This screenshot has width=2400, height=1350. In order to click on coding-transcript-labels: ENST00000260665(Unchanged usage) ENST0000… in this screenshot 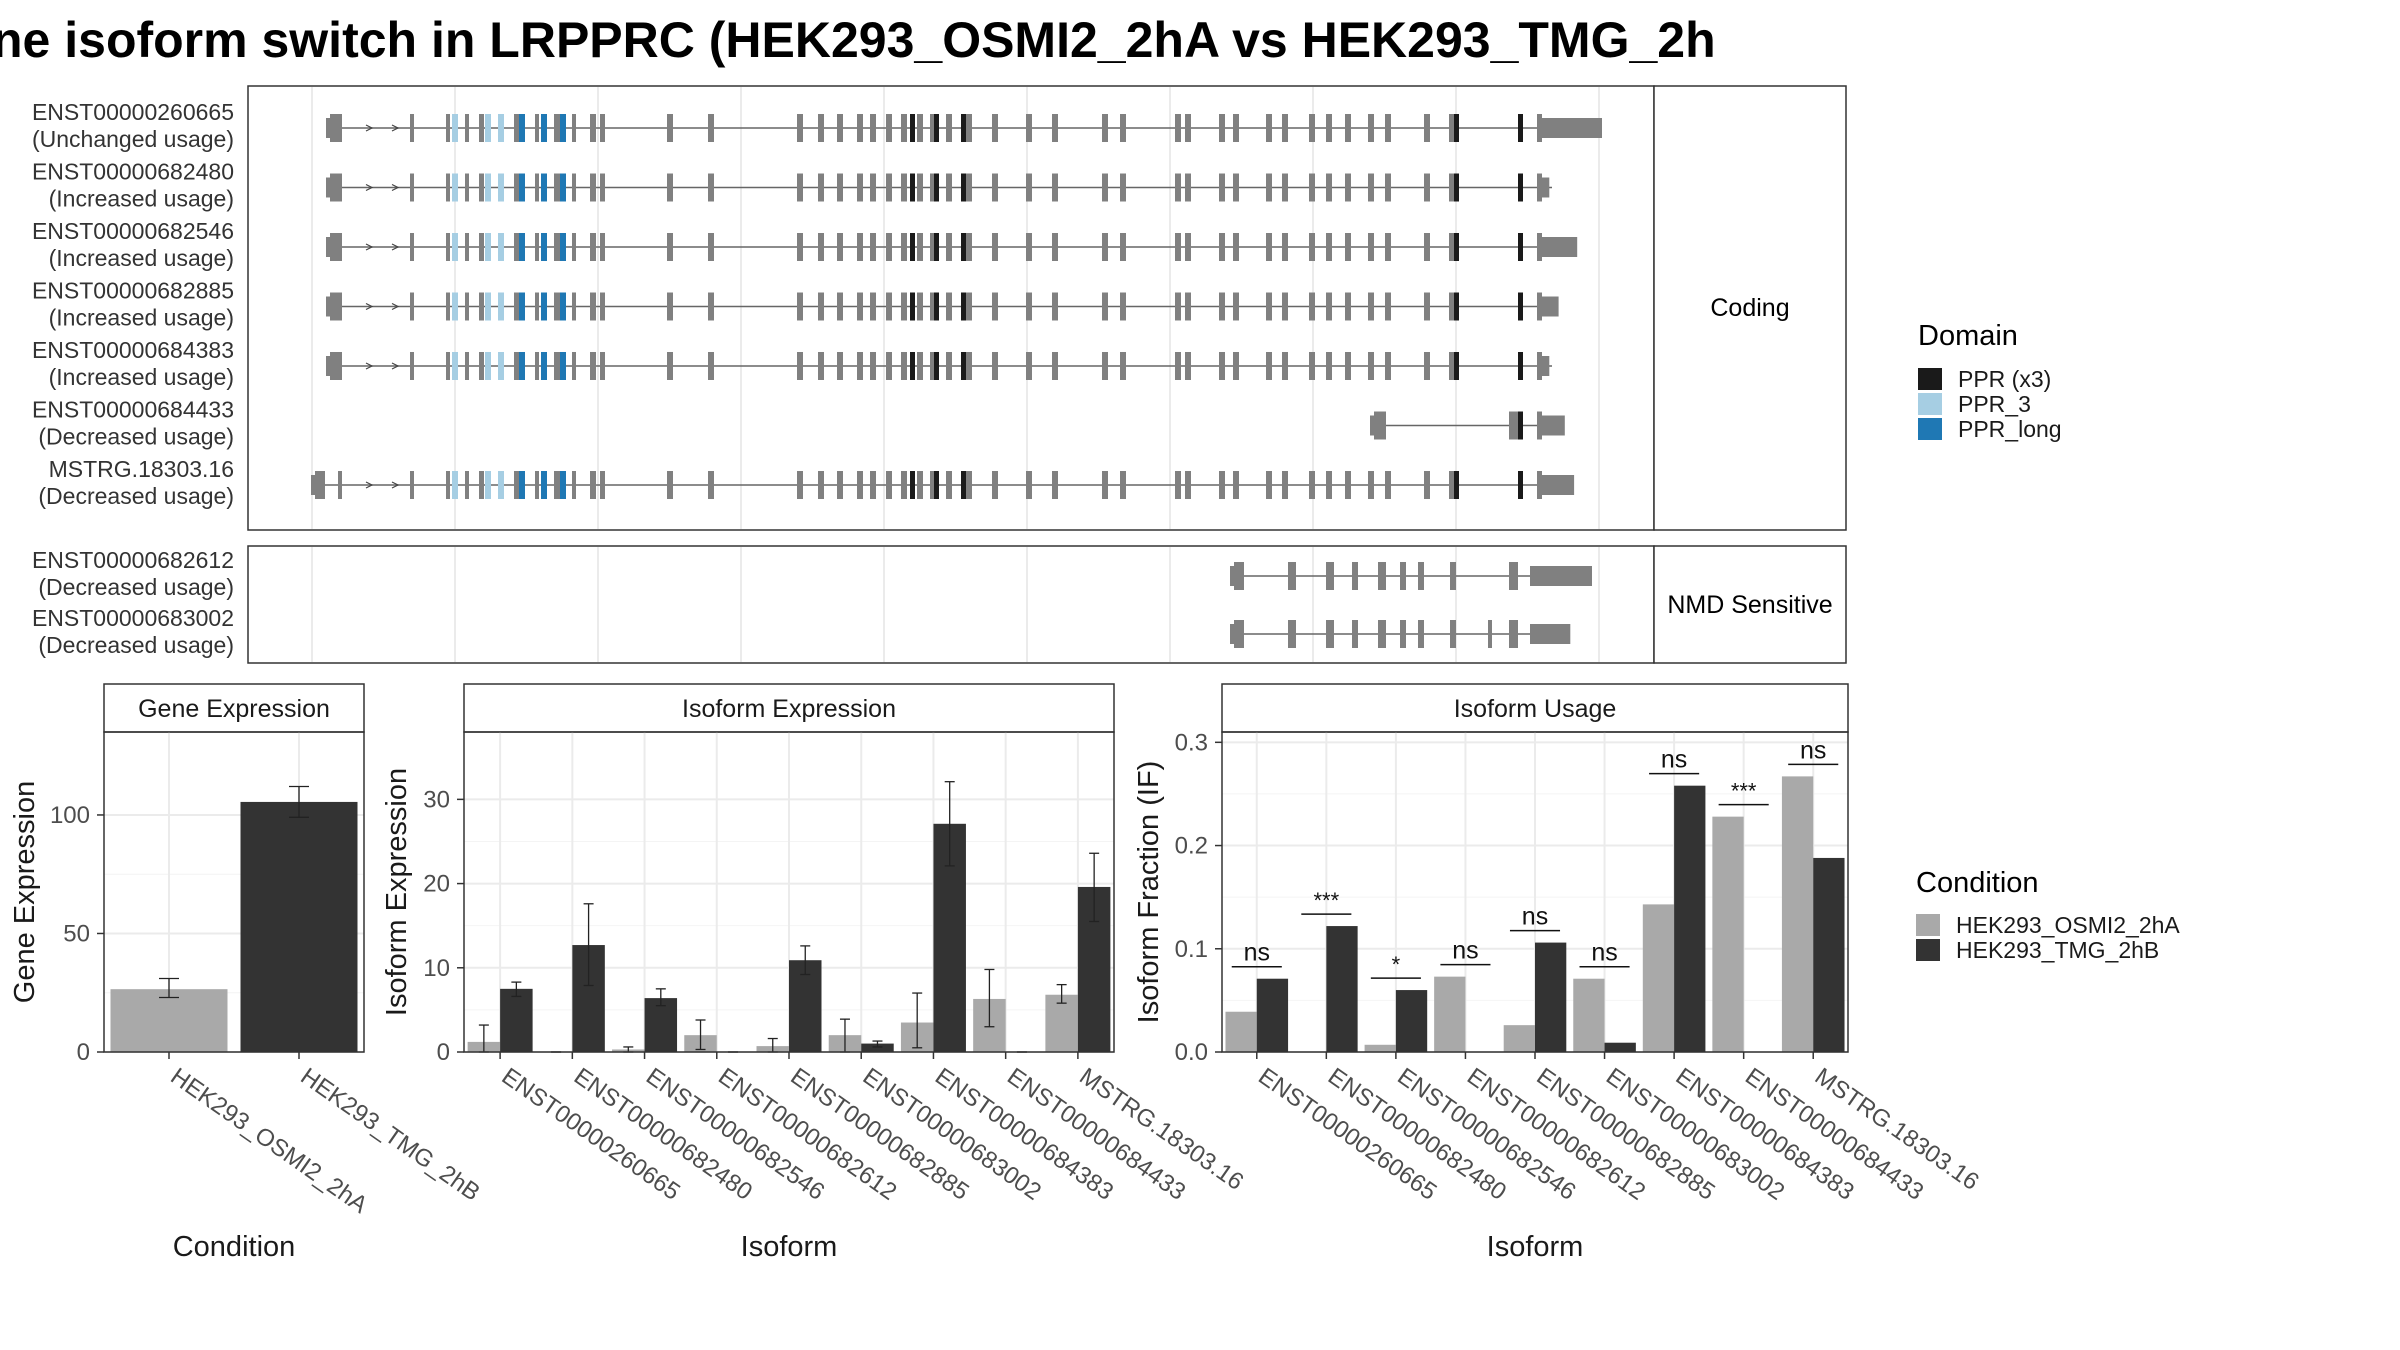, I will do `click(133, 304)`.